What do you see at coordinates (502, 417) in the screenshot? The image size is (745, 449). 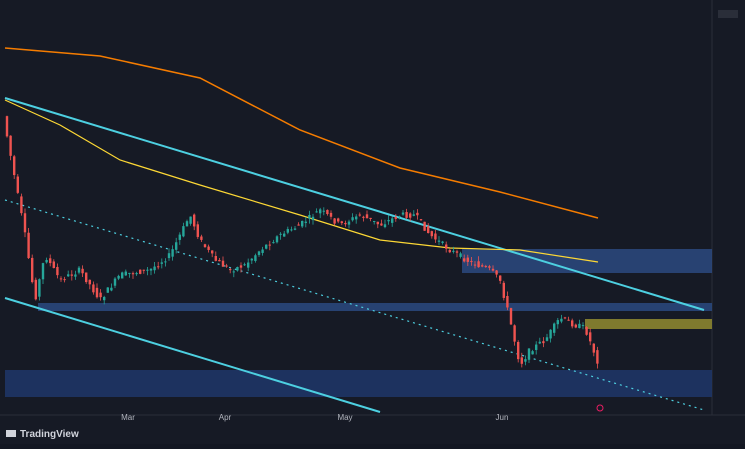 I see `time-label: Jun` at bounding box center [502, 417].